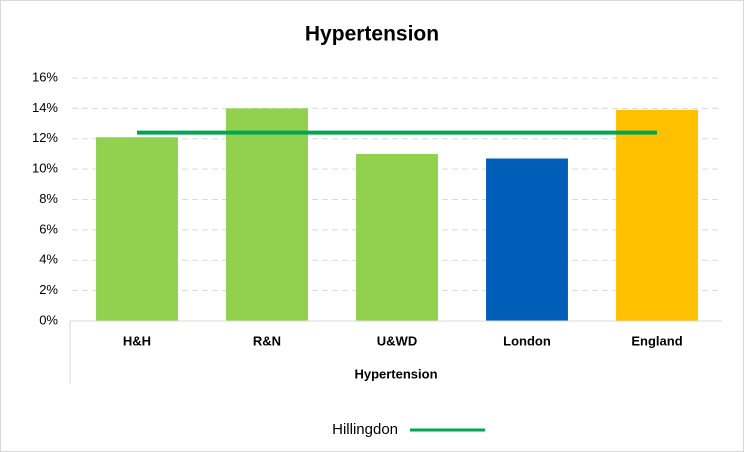 The width and height of the screenshot is (744, 452). Describe the element at coordinates (397, 340) in the screenshot. I see `x-tick-label: U&WD` at that location.